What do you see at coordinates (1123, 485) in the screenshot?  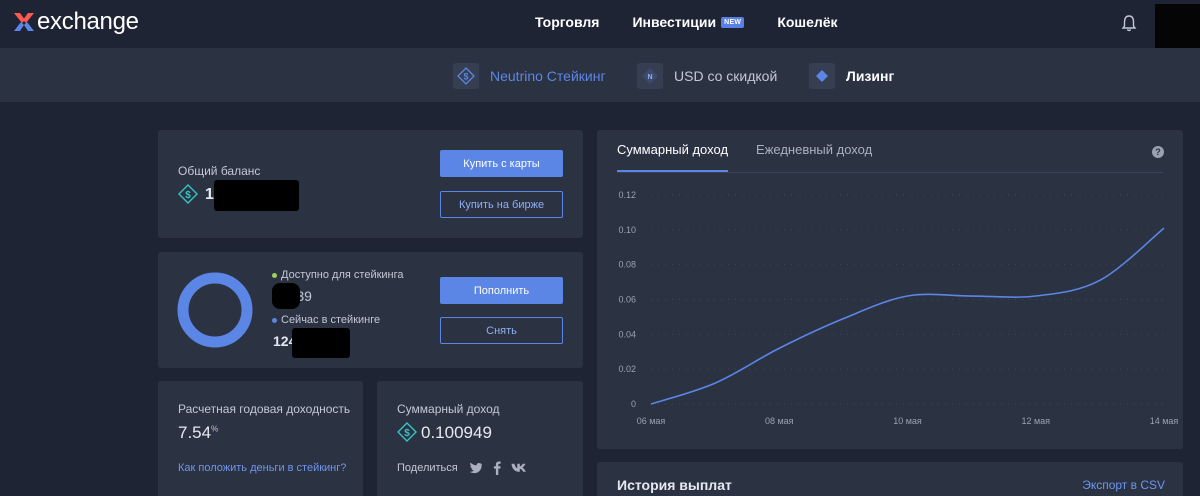 I see `export-csv-link: Экспорт в CSV` at bounding box center [1123, 485].